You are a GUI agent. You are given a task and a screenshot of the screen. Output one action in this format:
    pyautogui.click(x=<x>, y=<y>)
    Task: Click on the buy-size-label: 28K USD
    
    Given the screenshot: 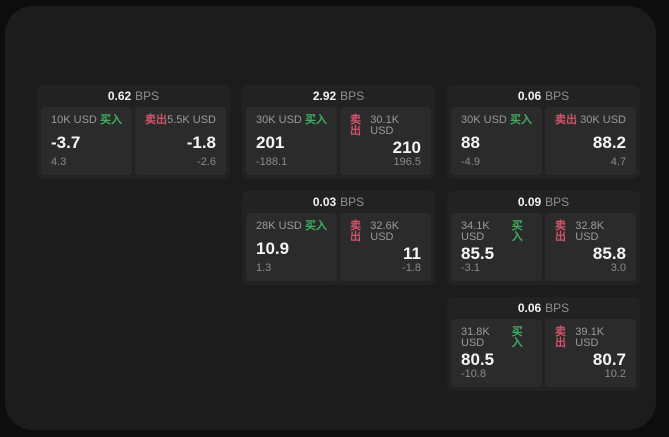 What is the action you would take?
    pyautogui.click(x=279, y=226)
    